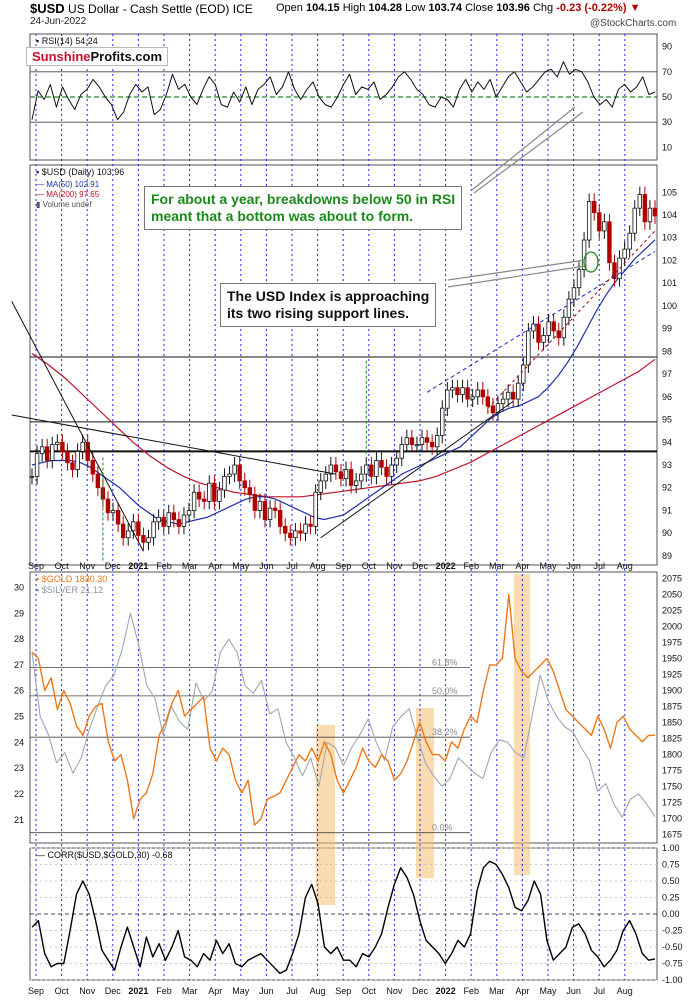 The image size is (700, 1000). I want to click on gold-legend: ▪ $GOLD 1830.30, so click(71, 579).